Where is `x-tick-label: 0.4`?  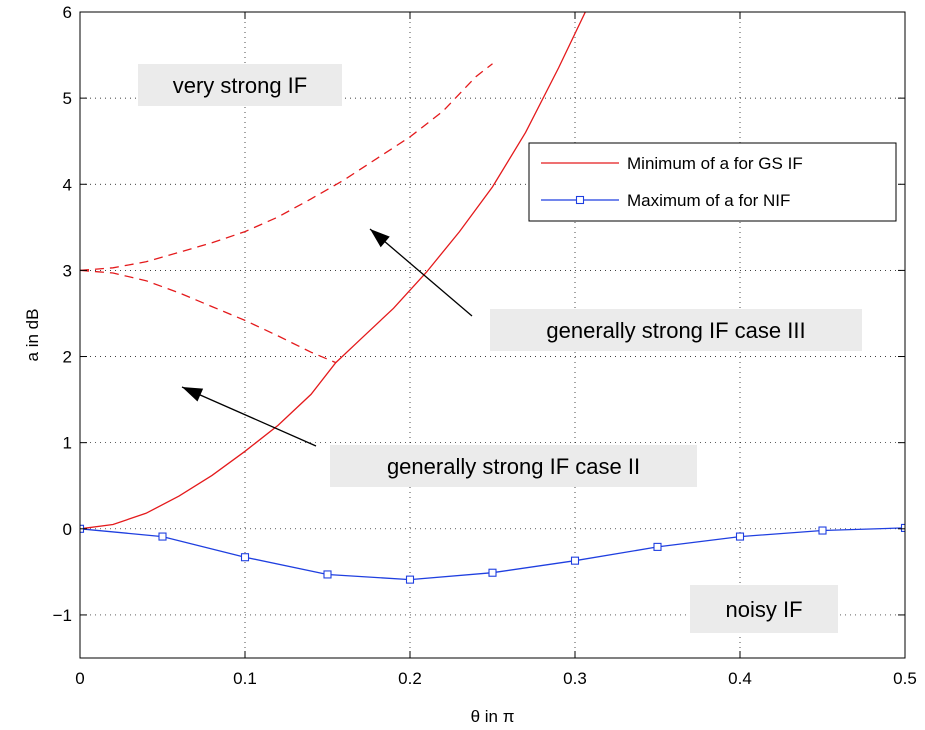 x-tick-label: 0.4 is located at coordinates (740, 678).